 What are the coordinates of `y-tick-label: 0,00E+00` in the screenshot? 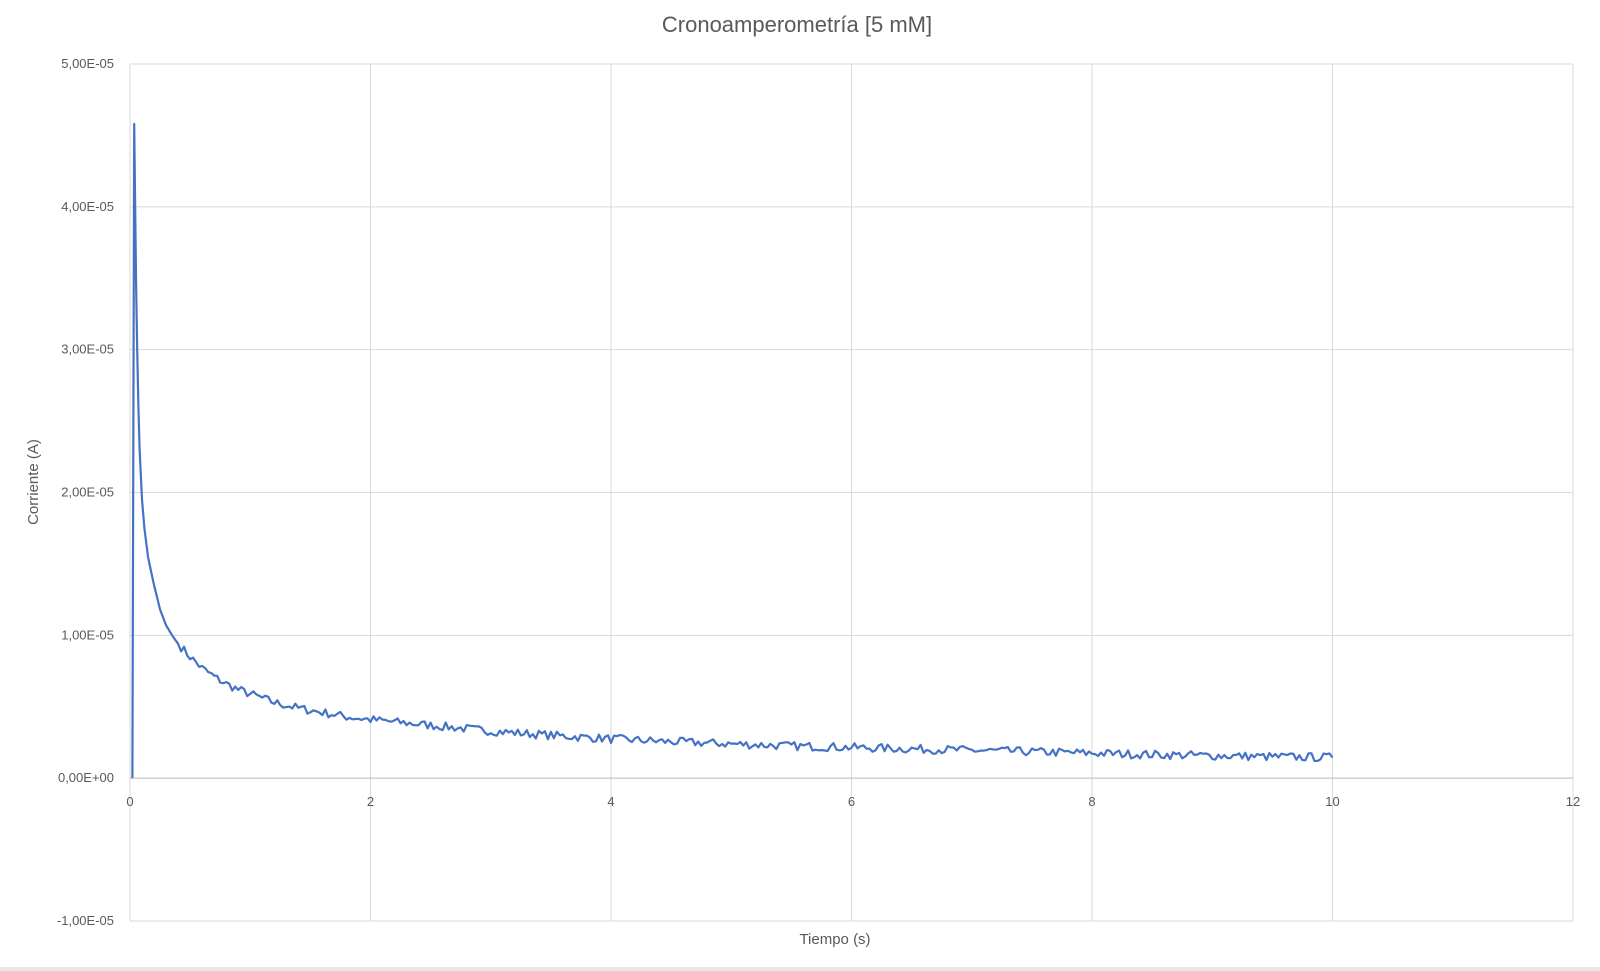 It's located at (86, 777).